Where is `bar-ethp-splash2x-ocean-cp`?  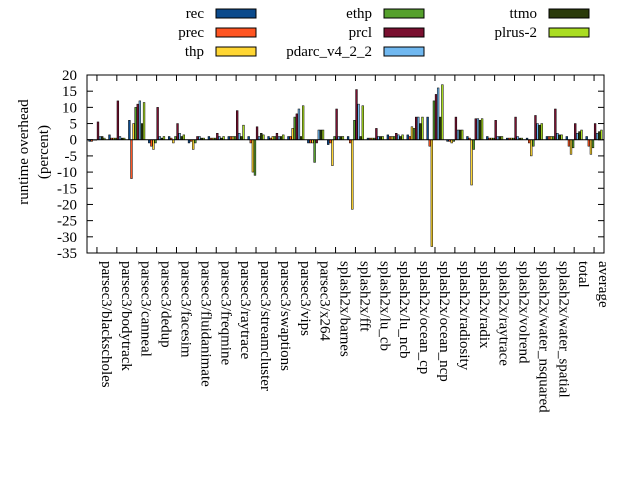 bar-ethp-splash2x-ocean-cp is located at coordinates (414, 134).